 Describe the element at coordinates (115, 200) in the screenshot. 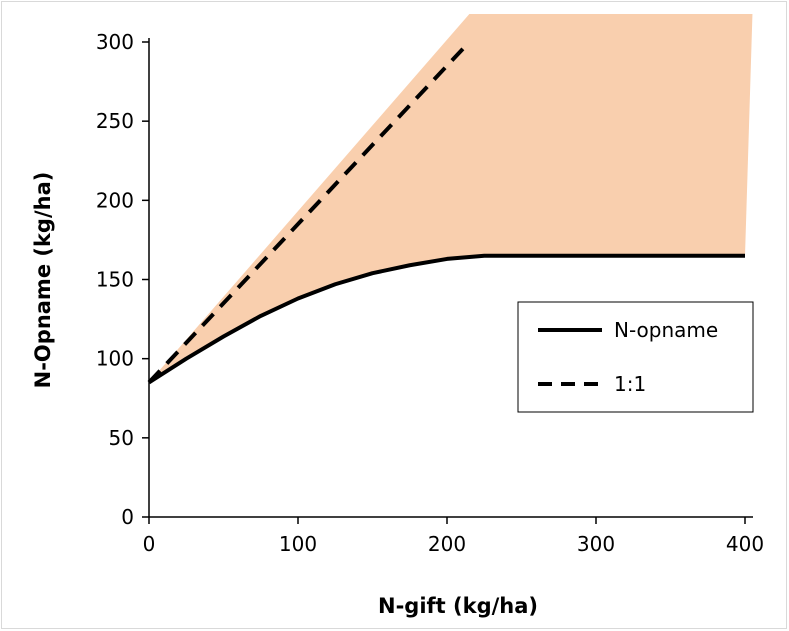

I see `y-tick-label: 200` at that location.